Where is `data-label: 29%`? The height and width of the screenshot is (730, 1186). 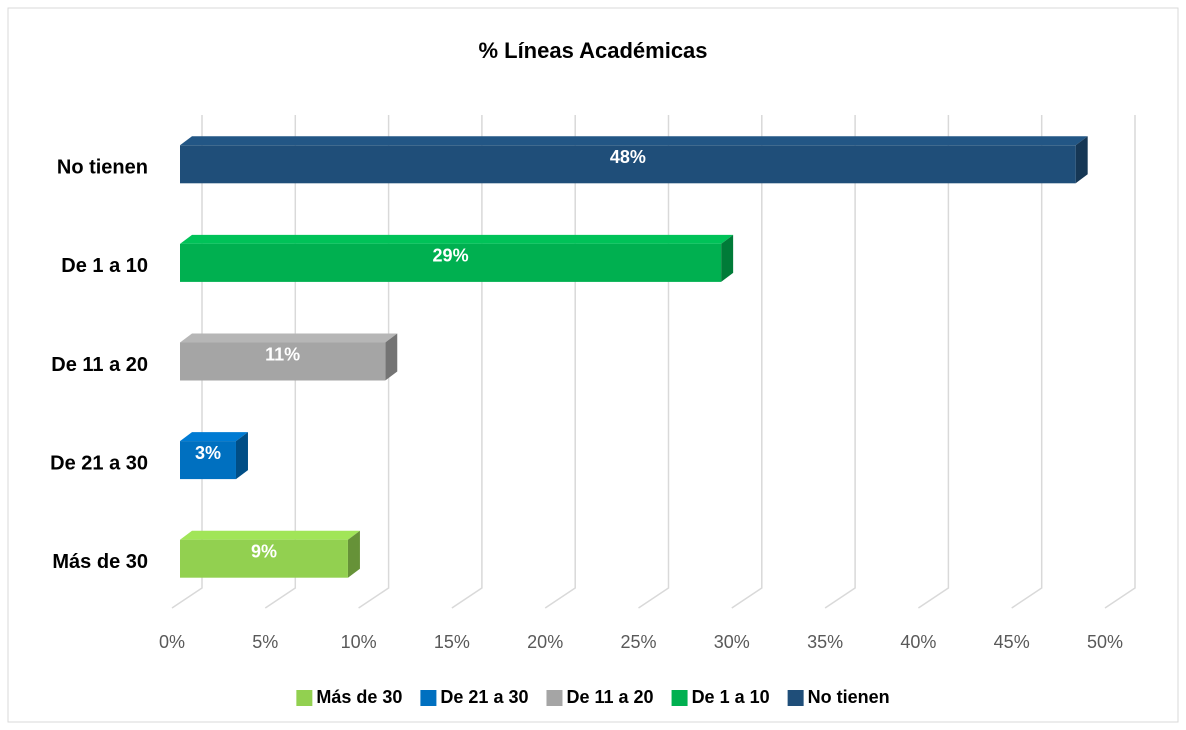
data-label: 29% is located at coordinates (451, 256).